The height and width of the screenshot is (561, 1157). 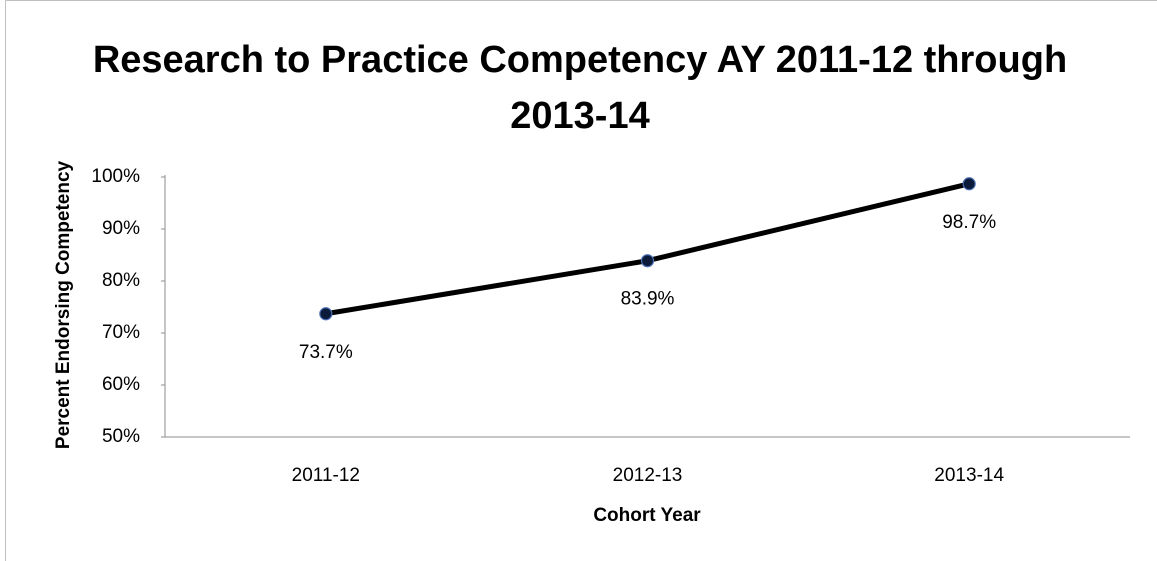 What do you see at coordinates (647, 515) in the screenshot?
I see `x-axis-label: Cohort Year` at bounding box center [647, 515].